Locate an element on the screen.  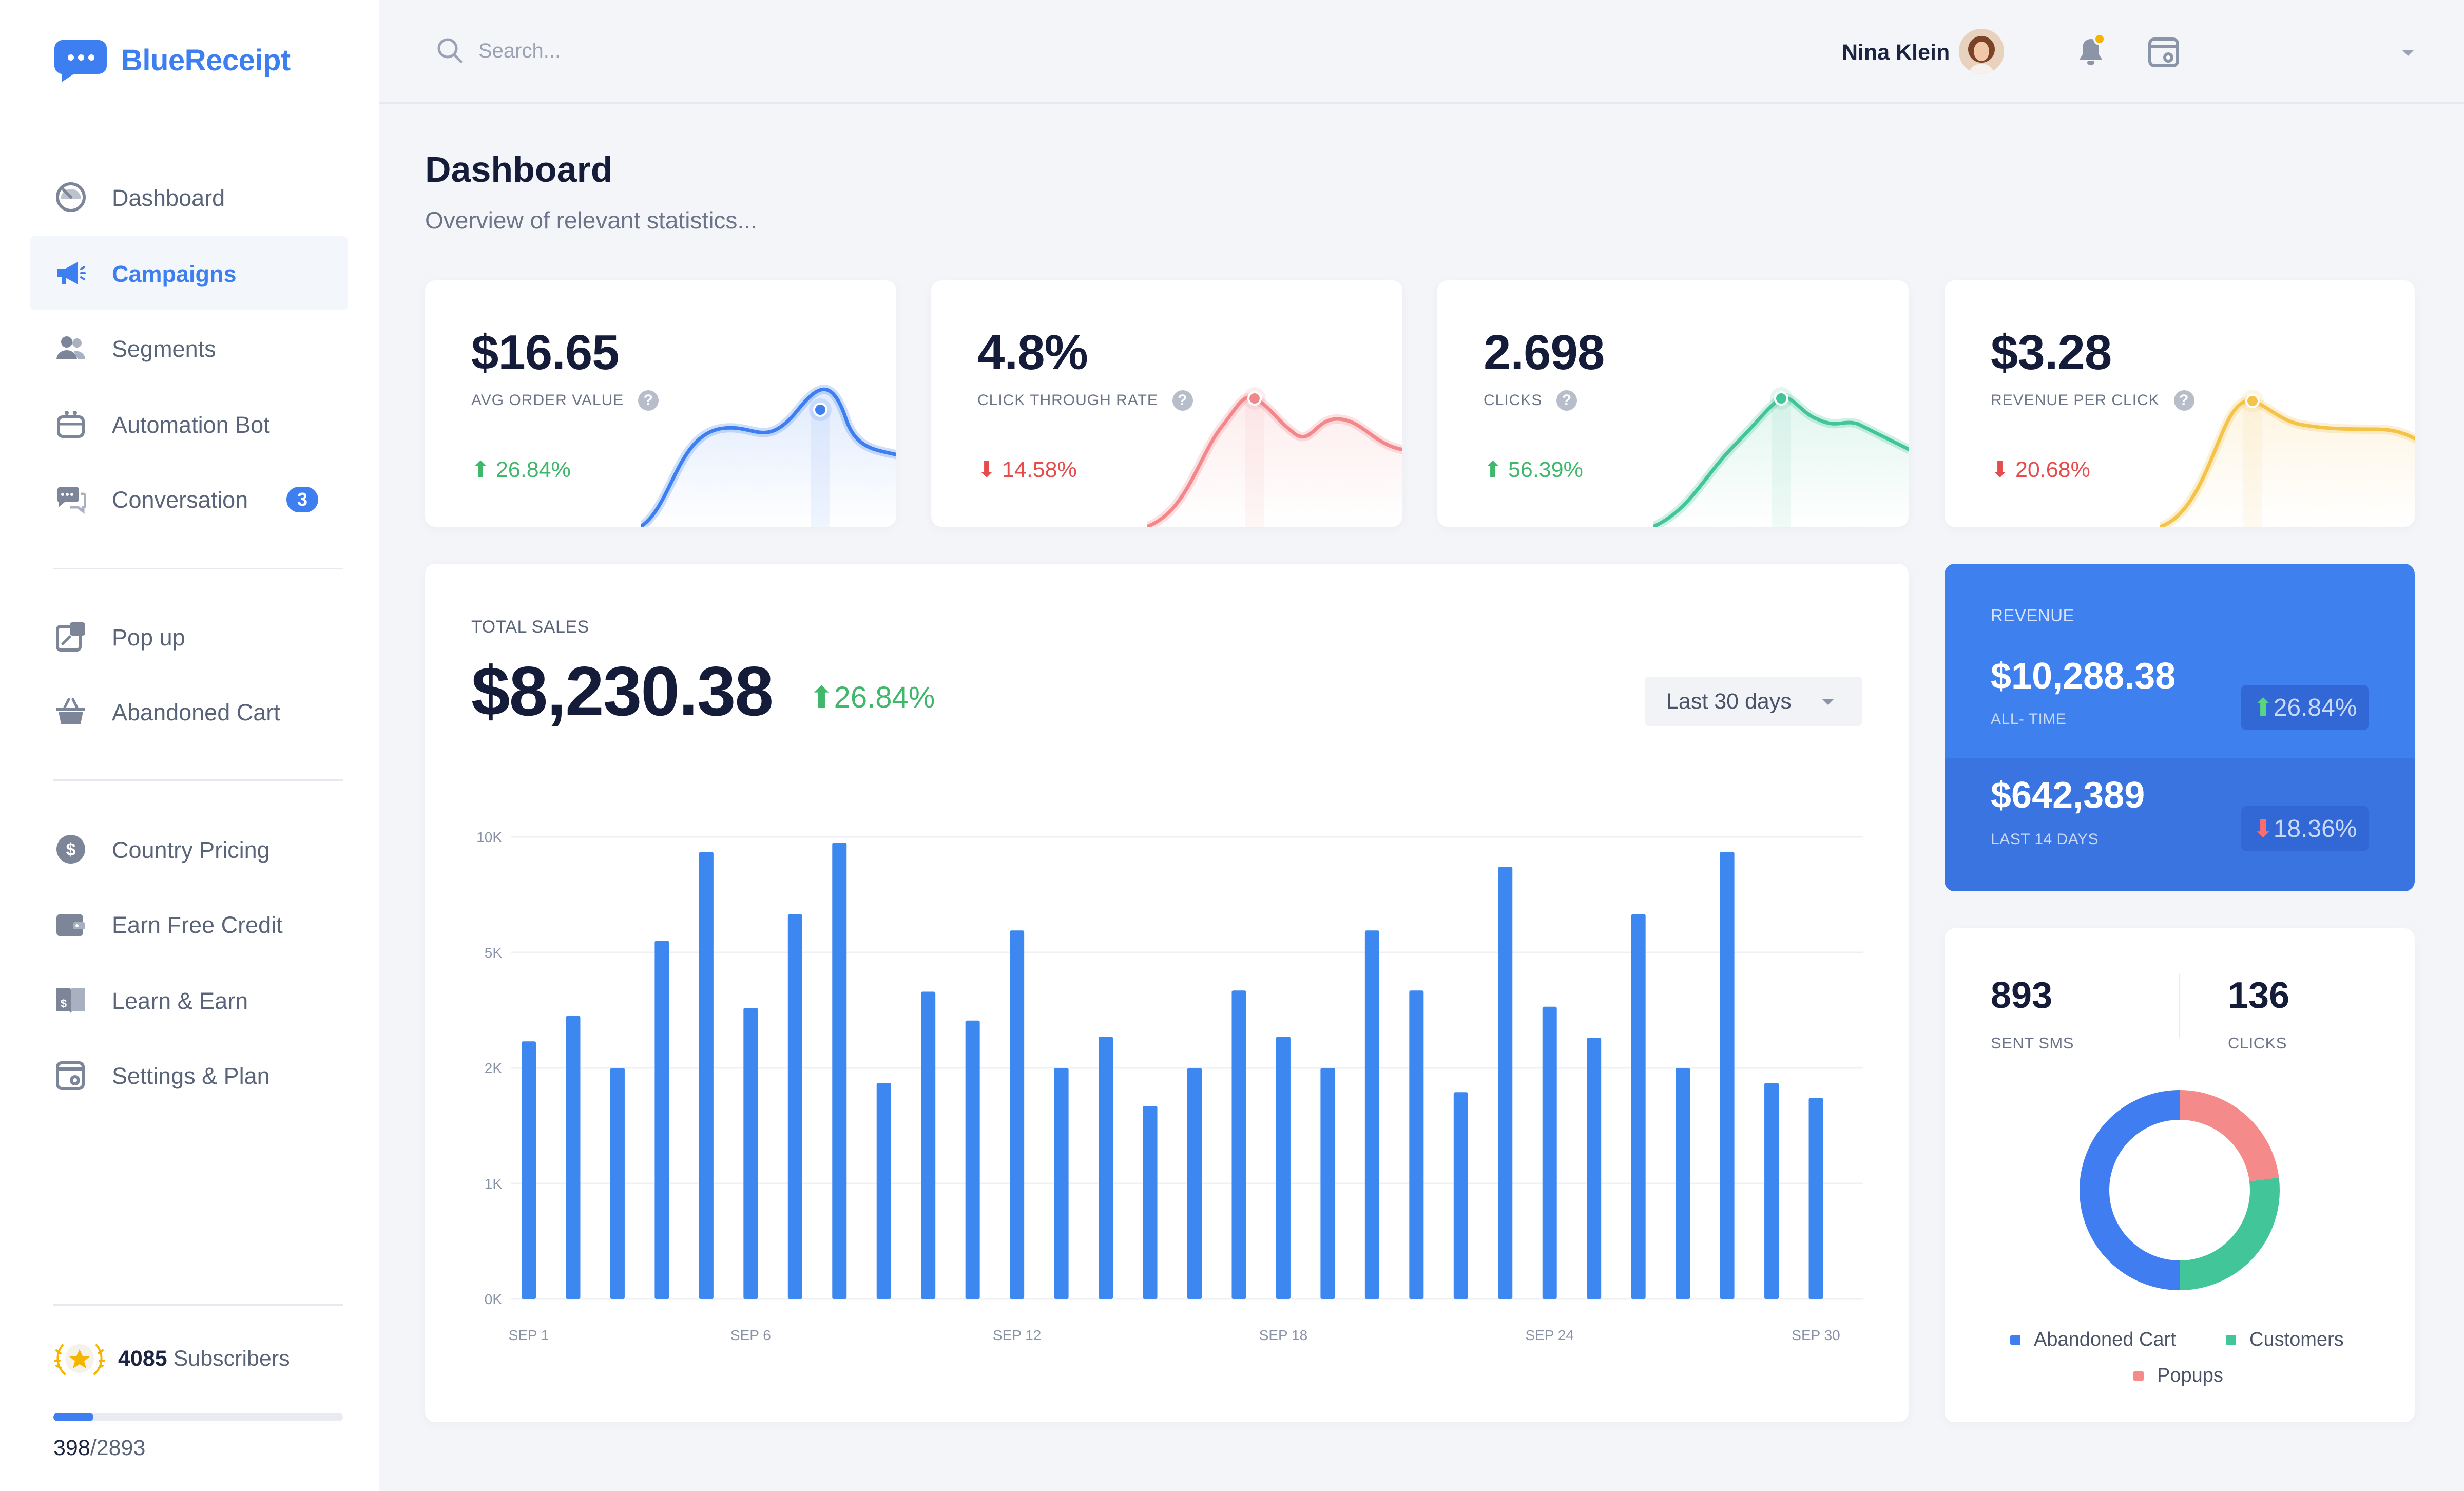
stat-card-click-through-rate: 4.8% CLICK THROUGH RATE? ⬇ 14.58% is located at coordinates (1166, 404).